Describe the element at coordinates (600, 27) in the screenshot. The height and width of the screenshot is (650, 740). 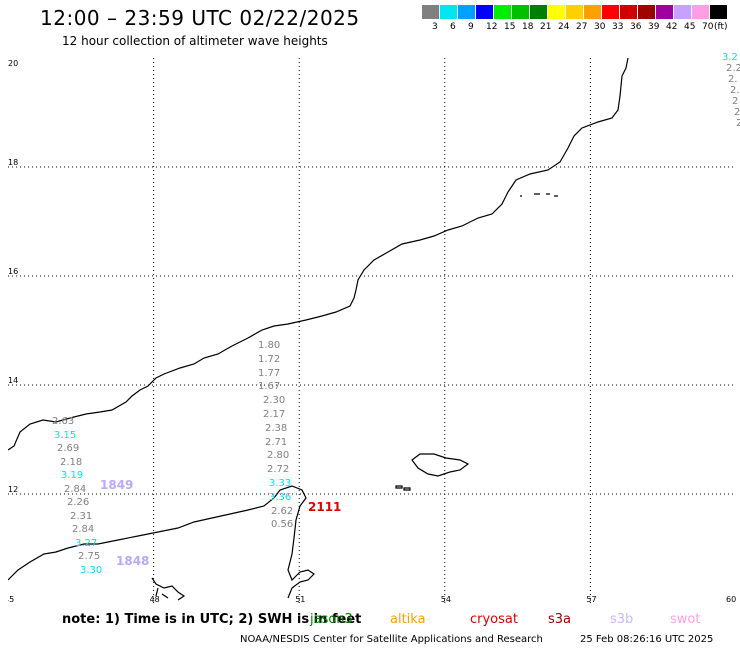
I see `legend-label: 30` at that location.